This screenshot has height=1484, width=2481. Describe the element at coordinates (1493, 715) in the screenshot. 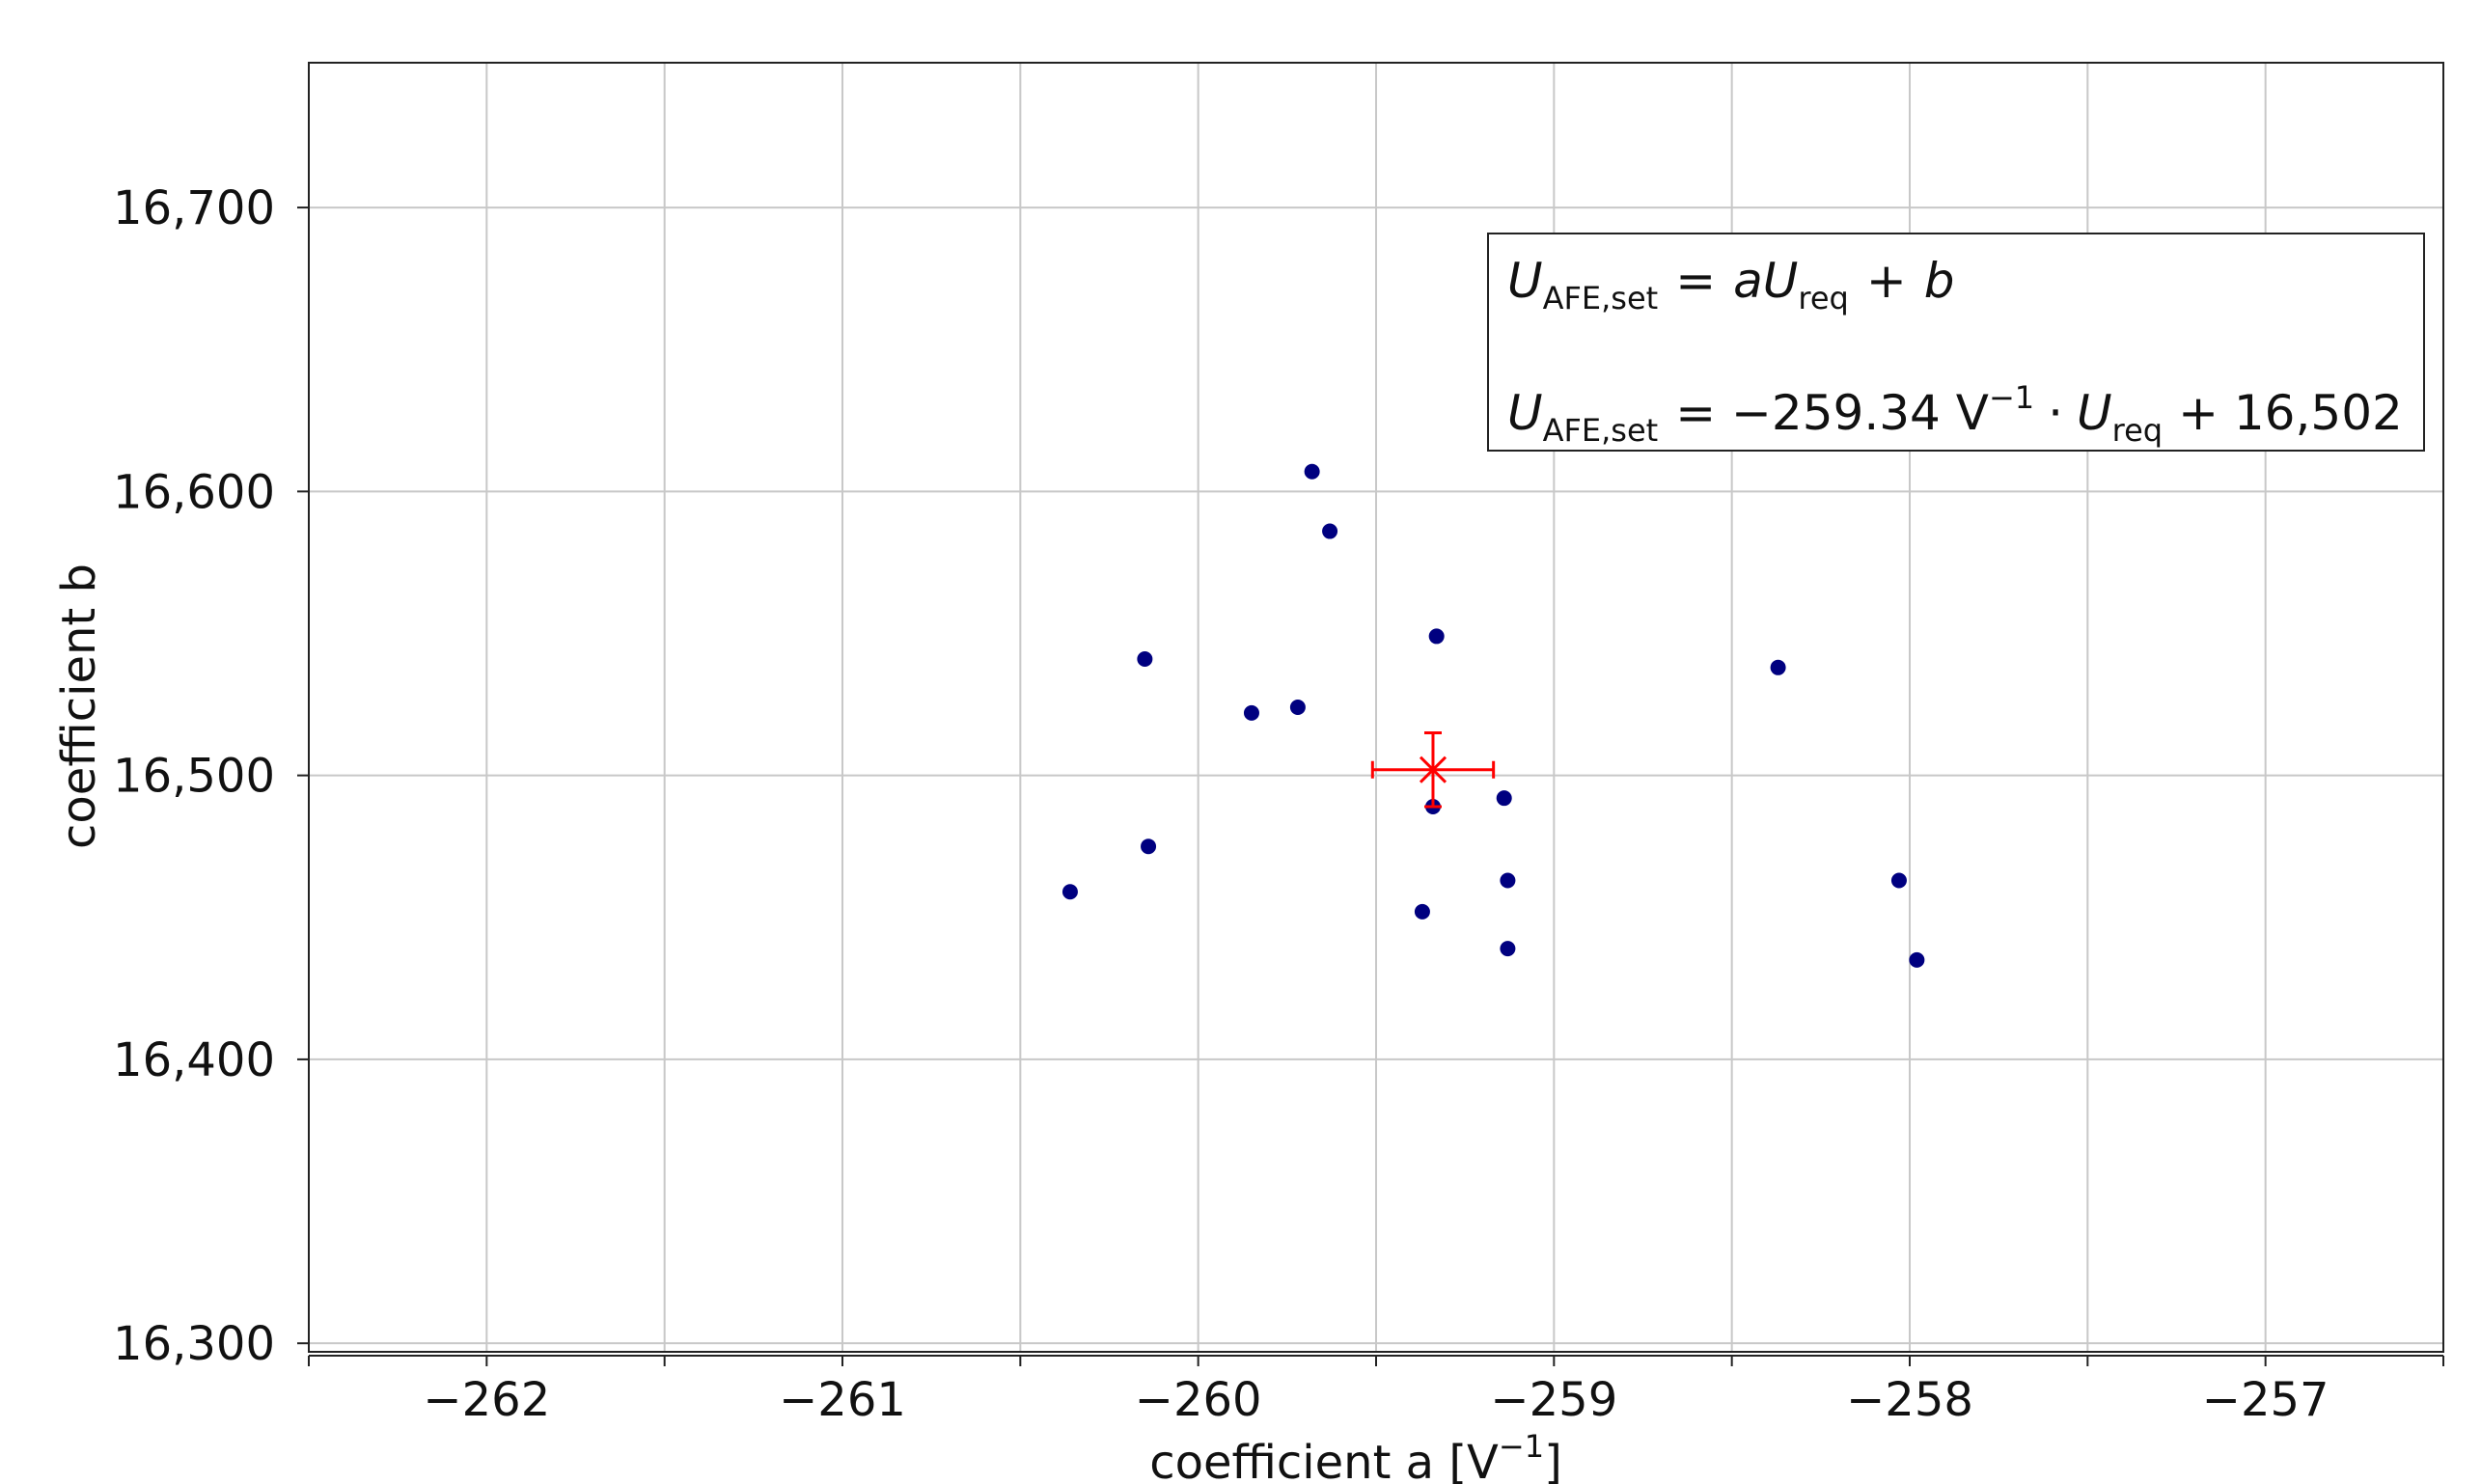

I see `data-points` at that location.